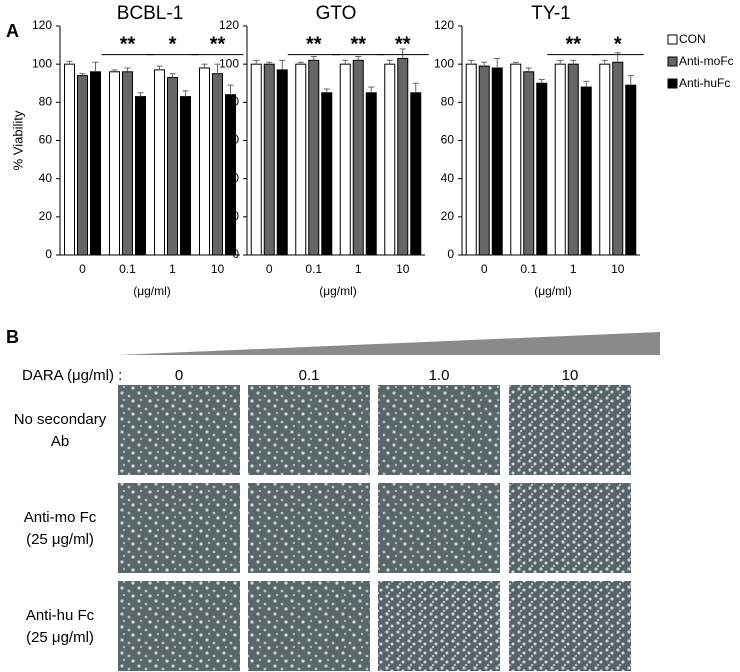 Image resolution: width=740 pixels, height=672 pixels. What do you see at coordinates (60, 419) in the screenshot?
I see `row-label: No secondary` at bounding box center [60, 419].